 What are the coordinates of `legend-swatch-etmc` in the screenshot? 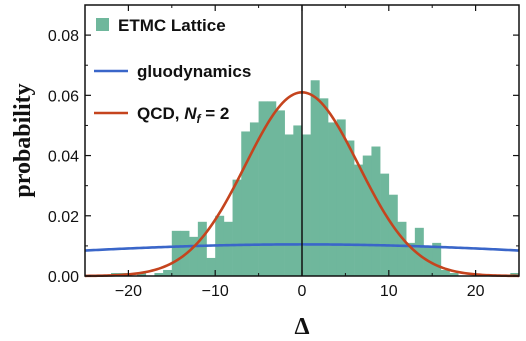 It's located at (102, 24).